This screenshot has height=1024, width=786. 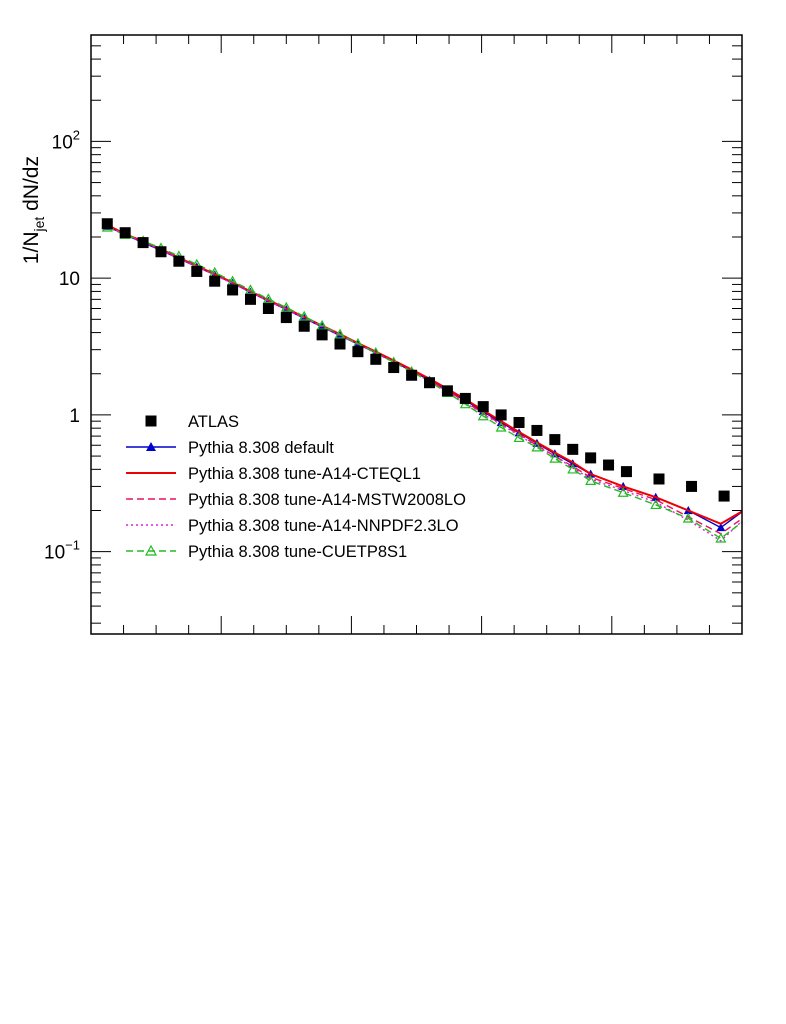 I want to click on legend-item: Pythia 8.308 tune-CUETP8S1, so click(x=266, y=552).